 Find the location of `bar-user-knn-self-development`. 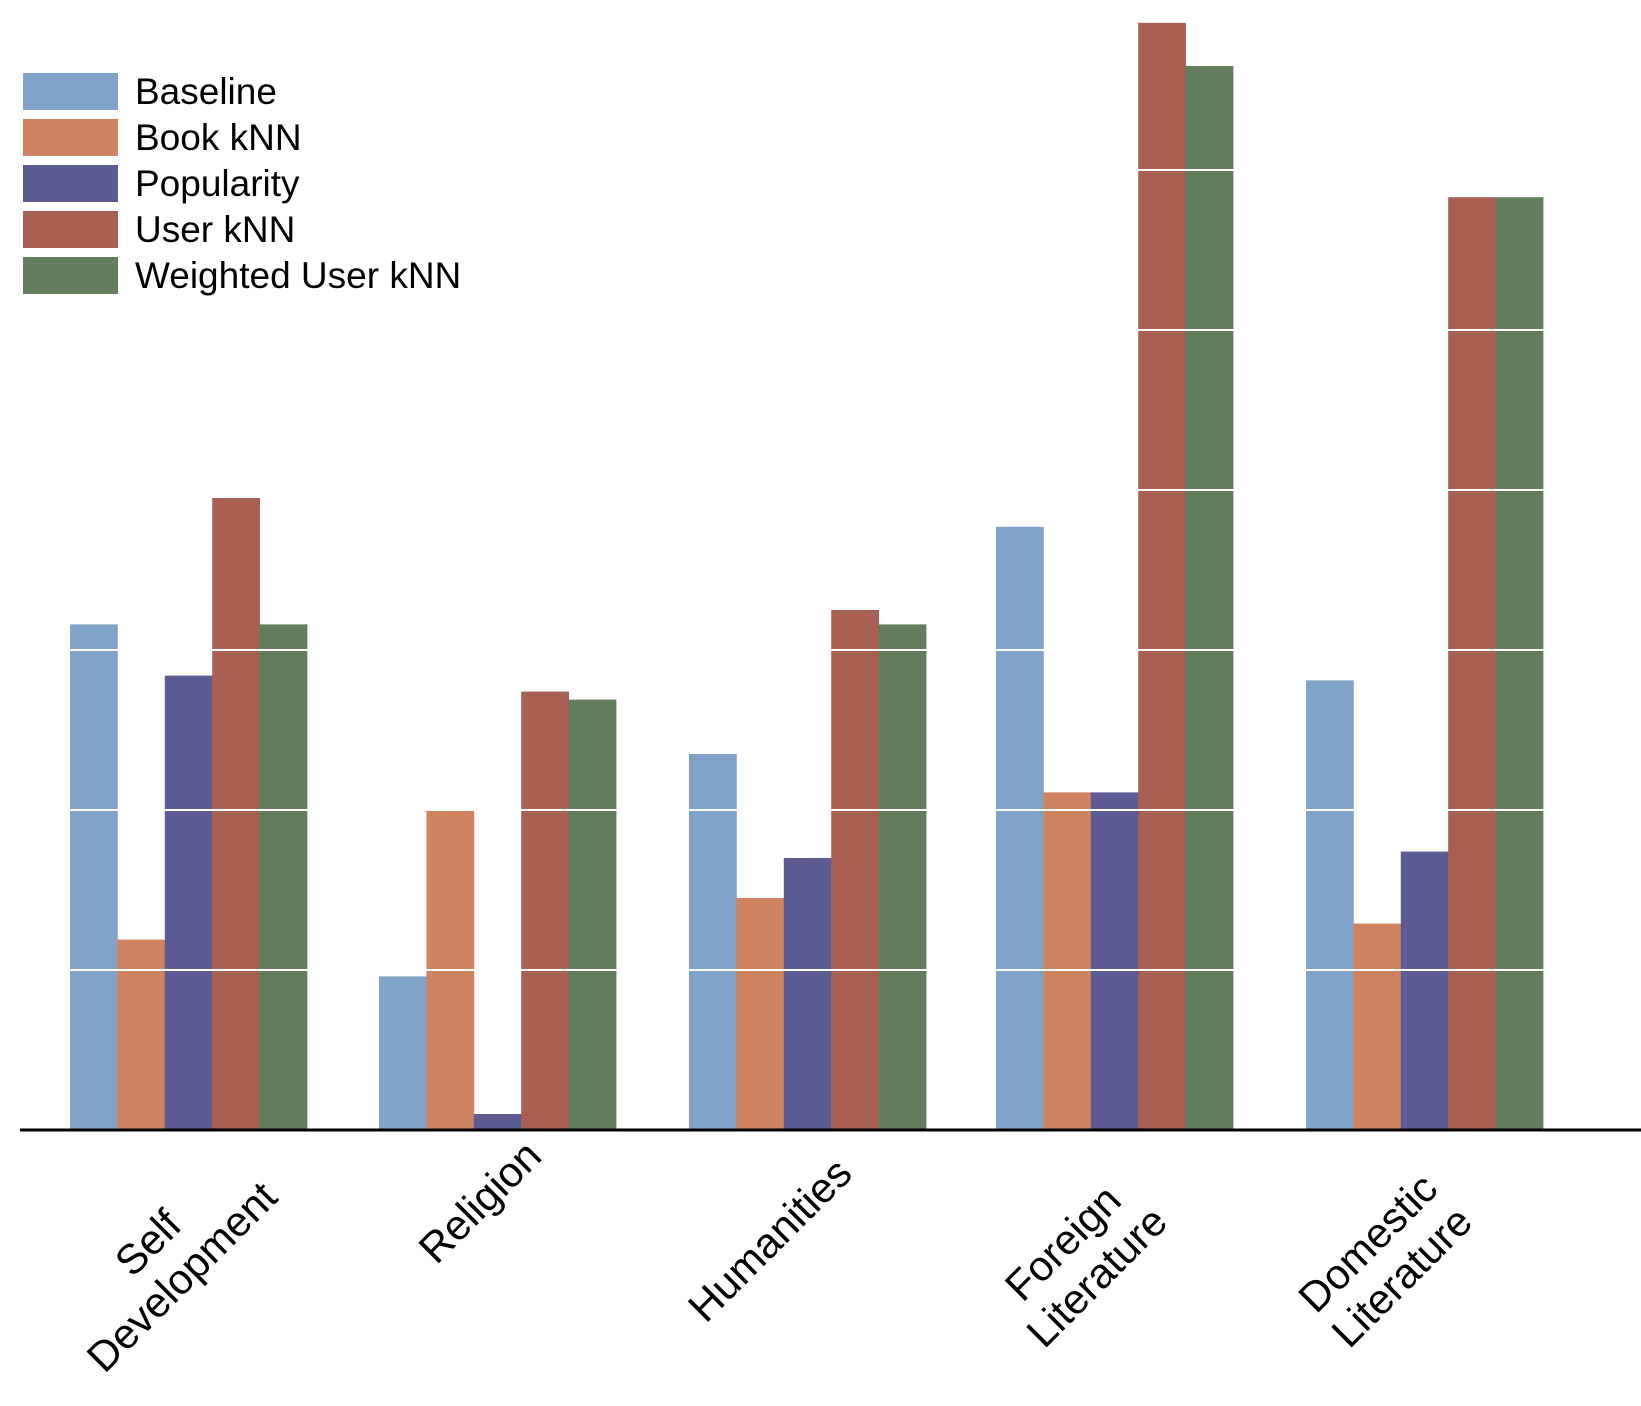

bar-user-knn-self-development is located at coordinates (236, 814).